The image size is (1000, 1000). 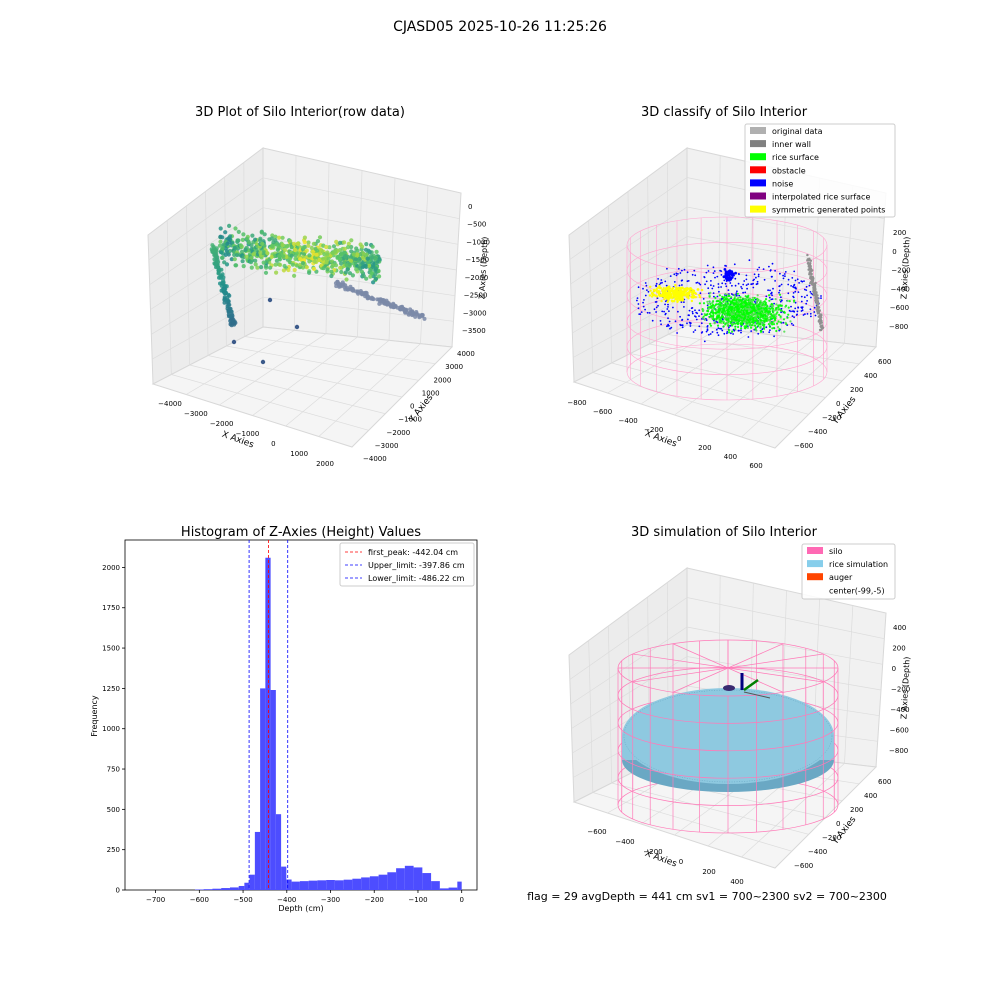 What do you see at coordinates (383, 882) in the screenshot?
I see `histogram-bar` at bounding box center [383, 882].